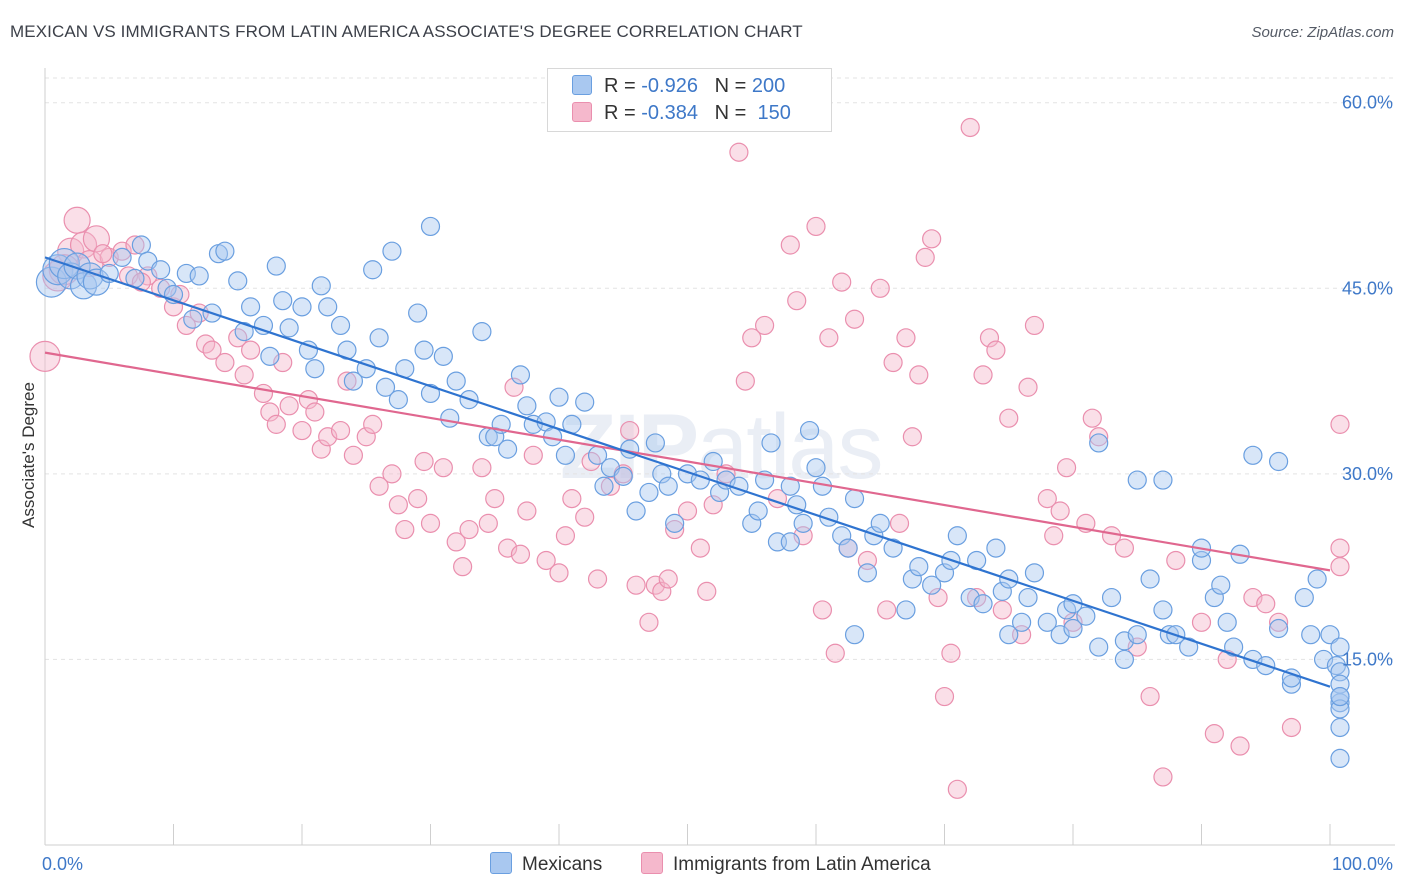 Image resolution: width=1406 pixels, height=892 pixels. What do you see at coordinates (1367, 103) in the screenshot?
I see `y-tick-label: 60.0%` at bounding box center [1367, 103].